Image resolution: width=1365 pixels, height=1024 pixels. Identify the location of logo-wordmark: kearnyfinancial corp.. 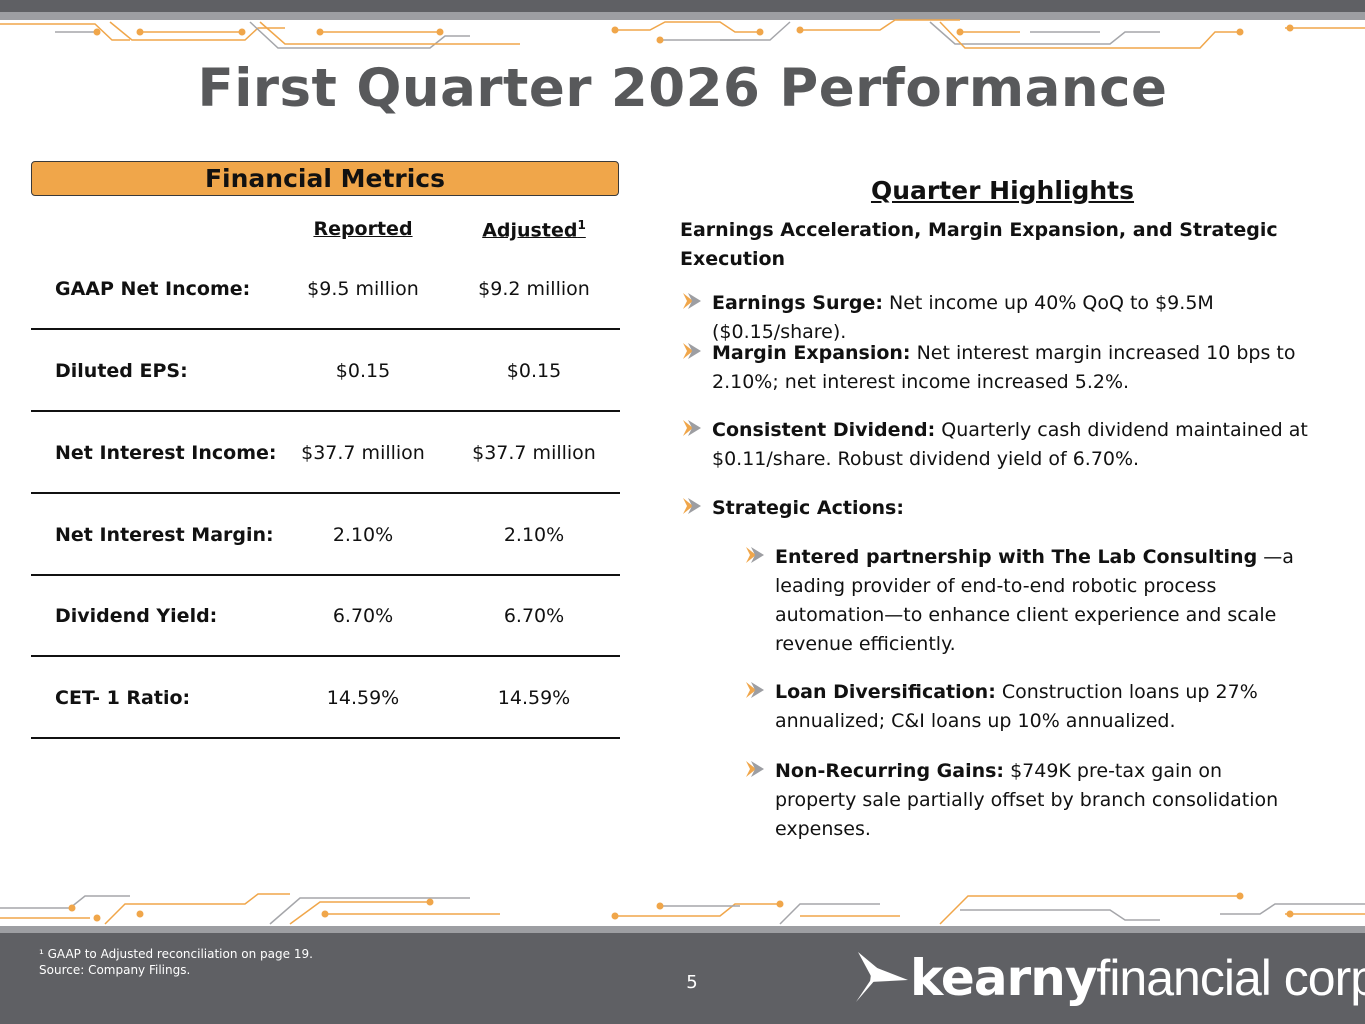
(1137, 978).